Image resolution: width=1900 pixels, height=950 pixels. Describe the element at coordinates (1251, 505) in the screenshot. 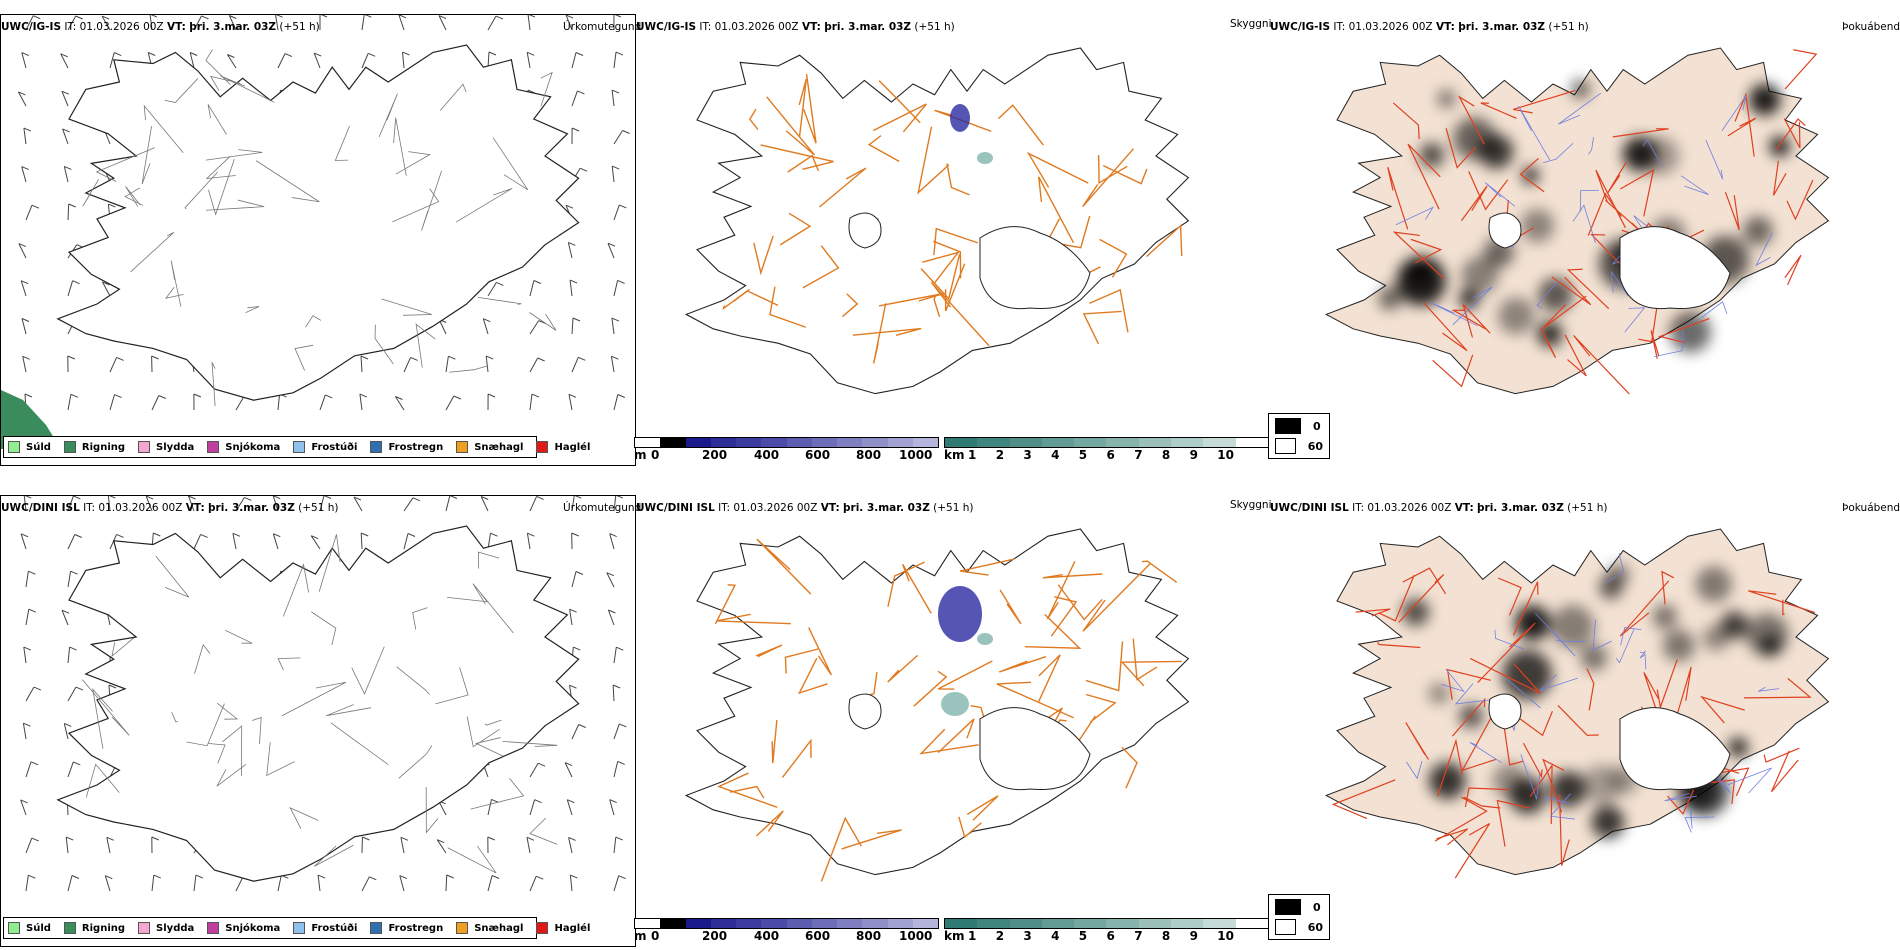

I see `ceiling-title-2: Skyggni` at that location.